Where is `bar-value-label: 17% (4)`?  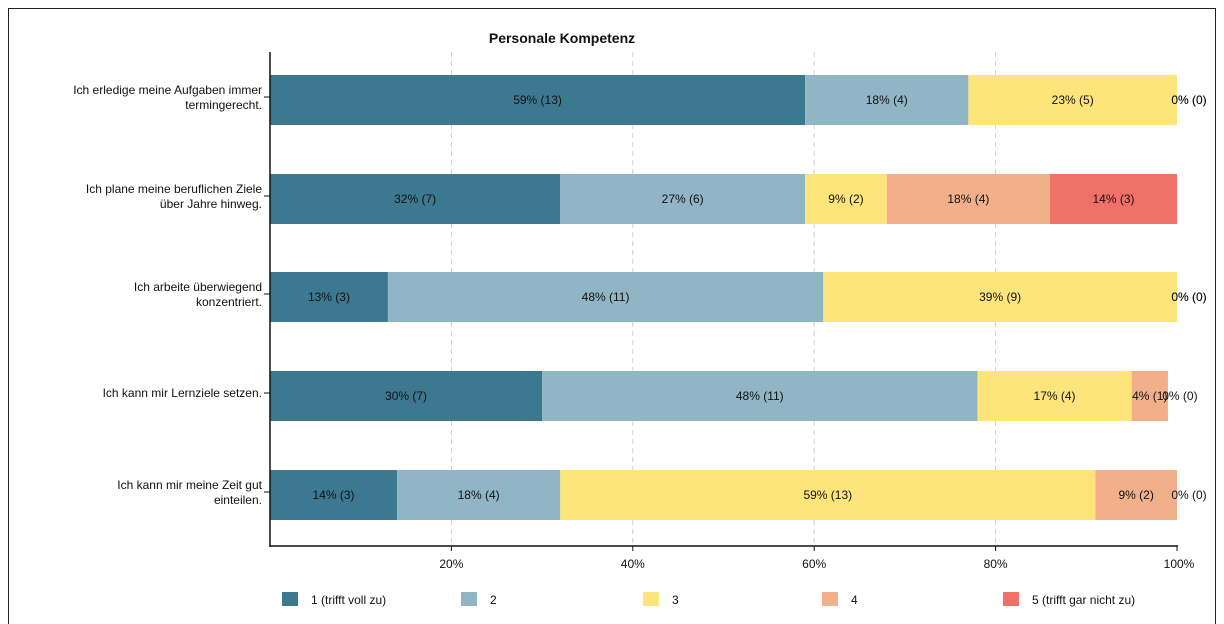 bar-value-label: 17% (4) is located at coordinates (1055, 396).